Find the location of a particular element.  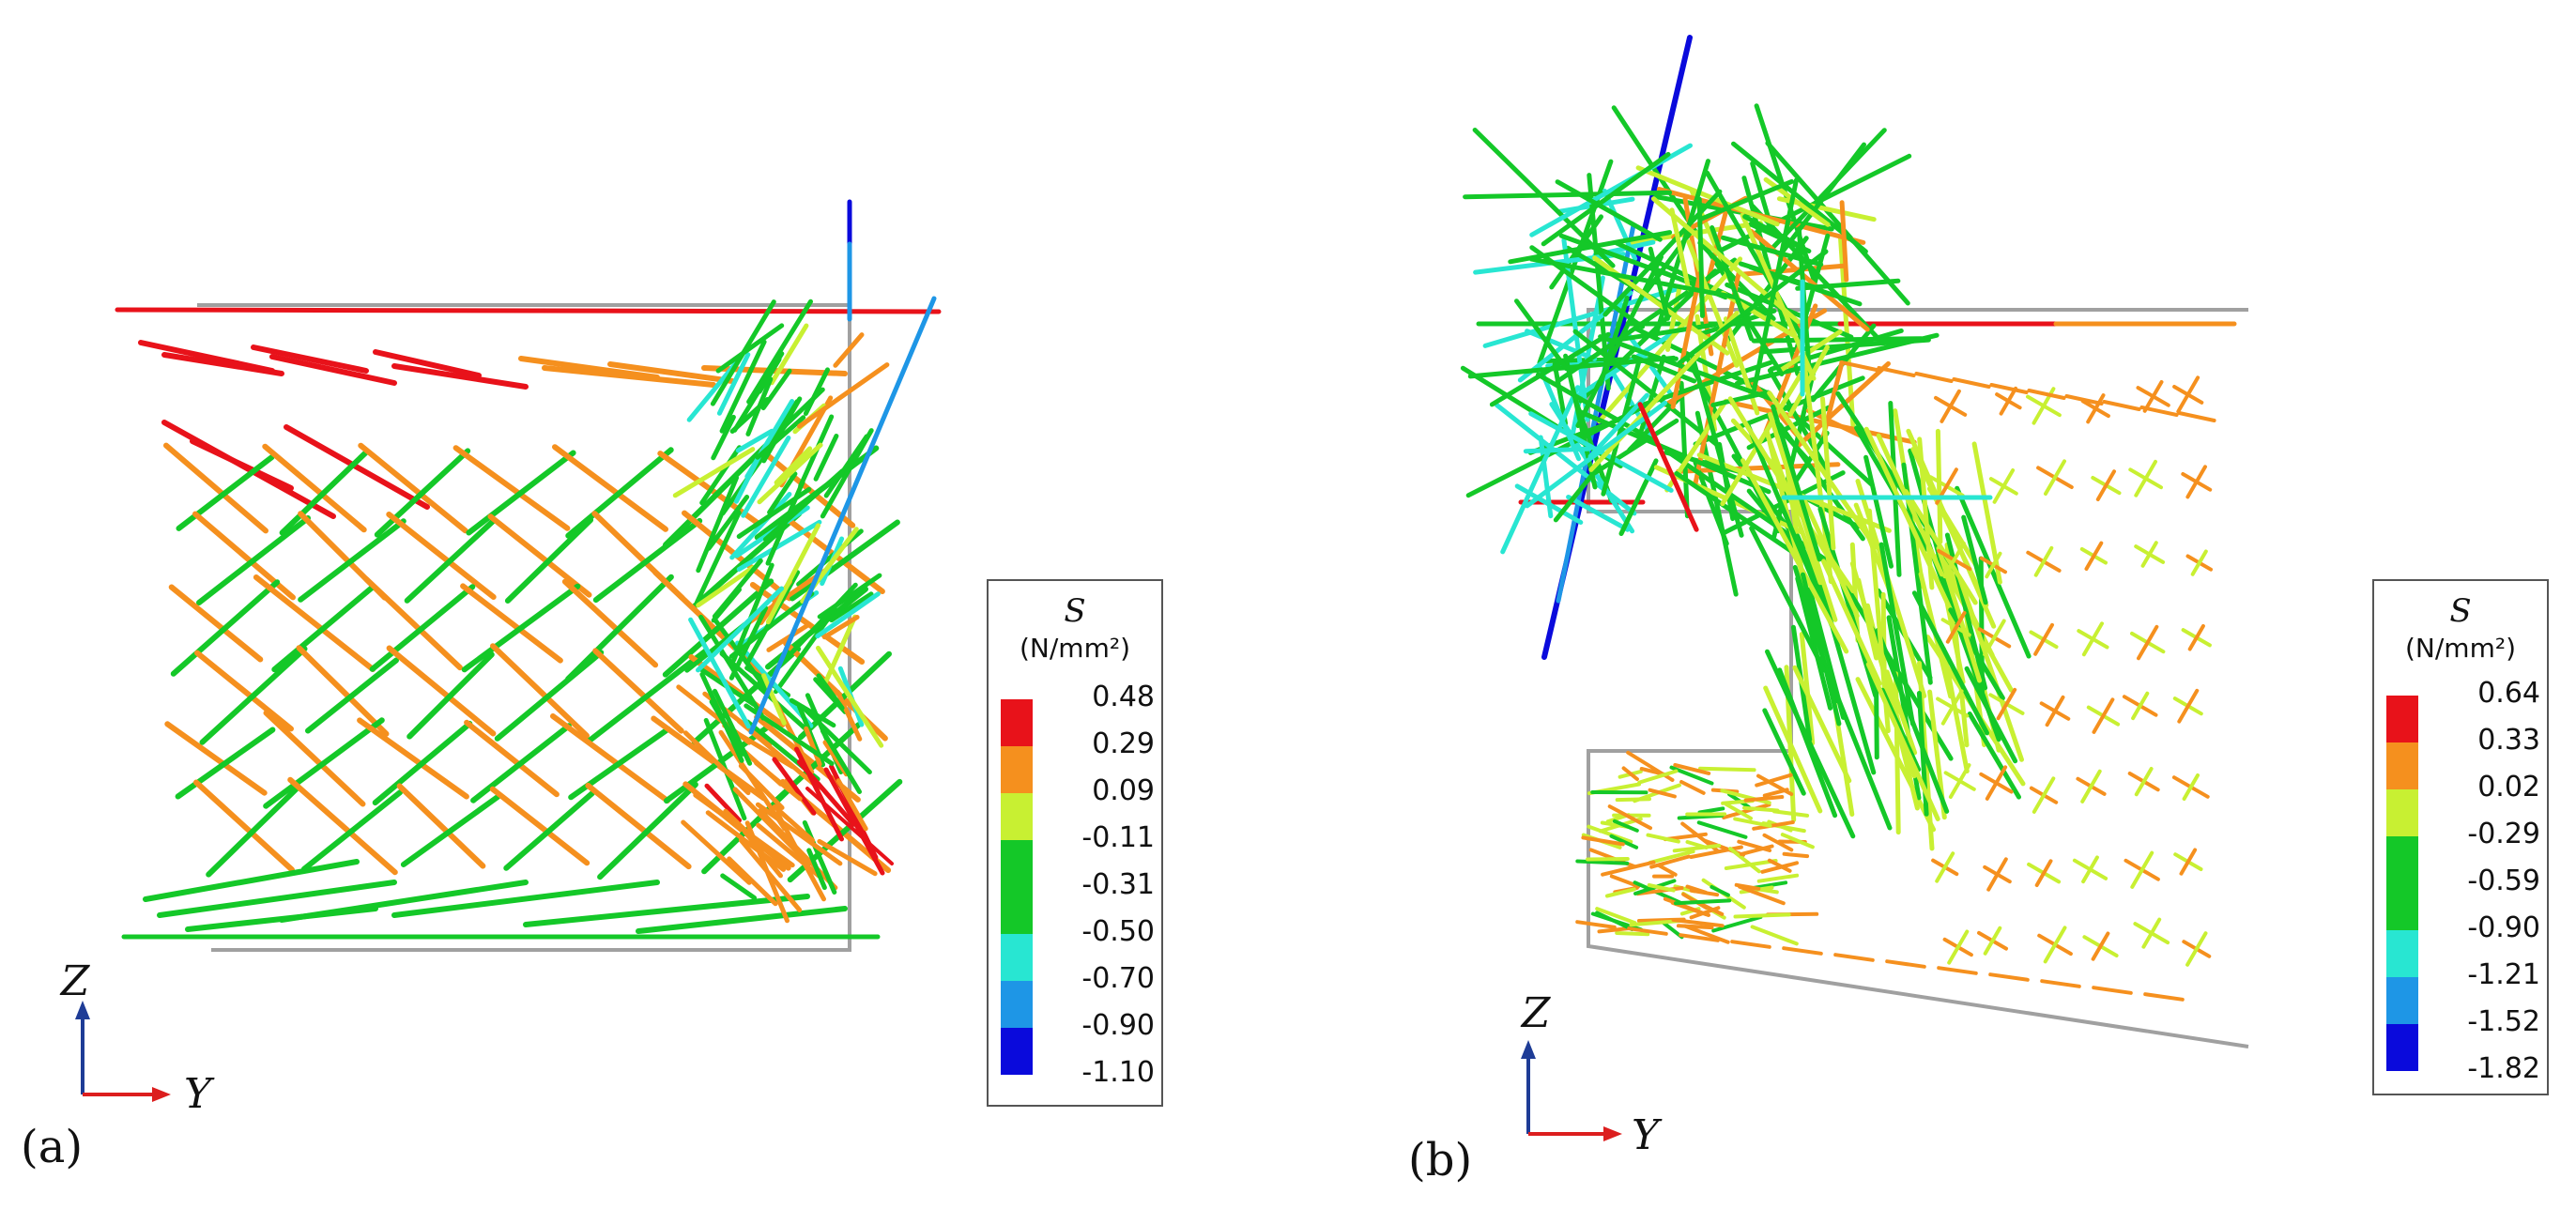

legend-a-value: -0.50 is located at coordinates (1118, 932).